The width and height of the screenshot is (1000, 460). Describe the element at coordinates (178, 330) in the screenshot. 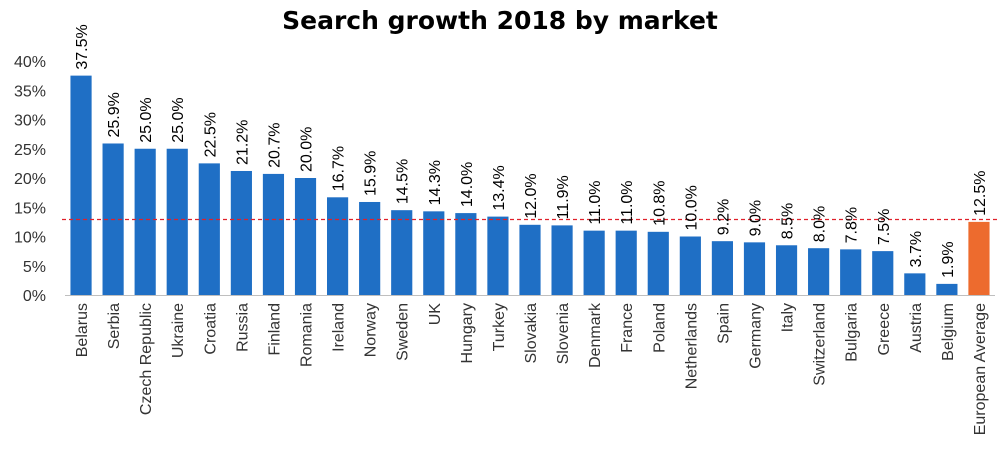

I see `category-label: Ukraine` at that location.